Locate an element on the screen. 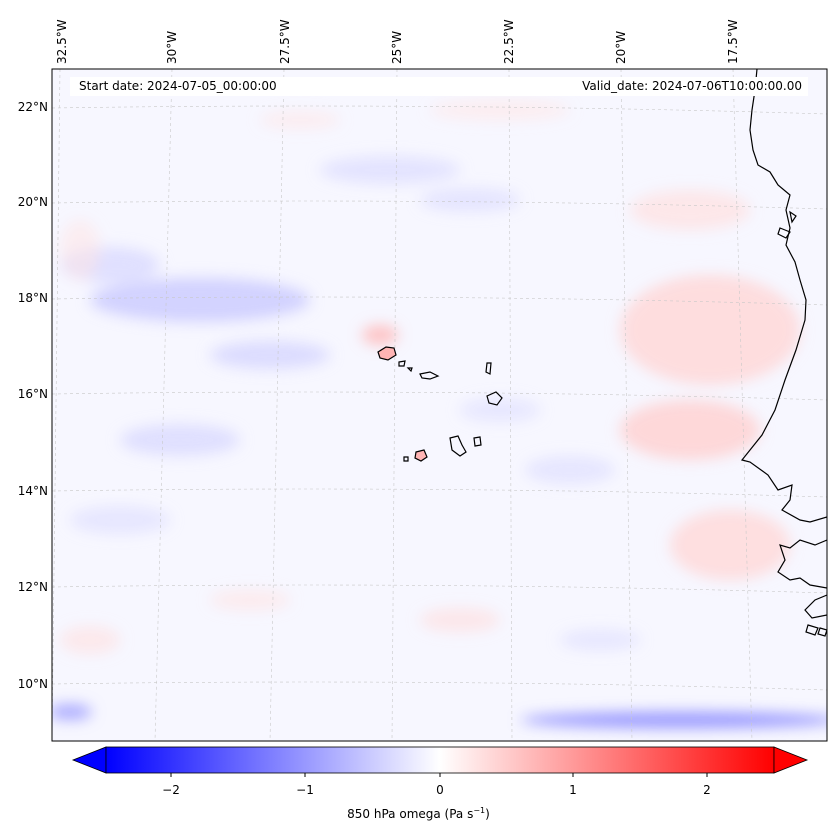 This screenshot has width=837, height=839. colorbar-gradient is located at coordinates (440, 760).